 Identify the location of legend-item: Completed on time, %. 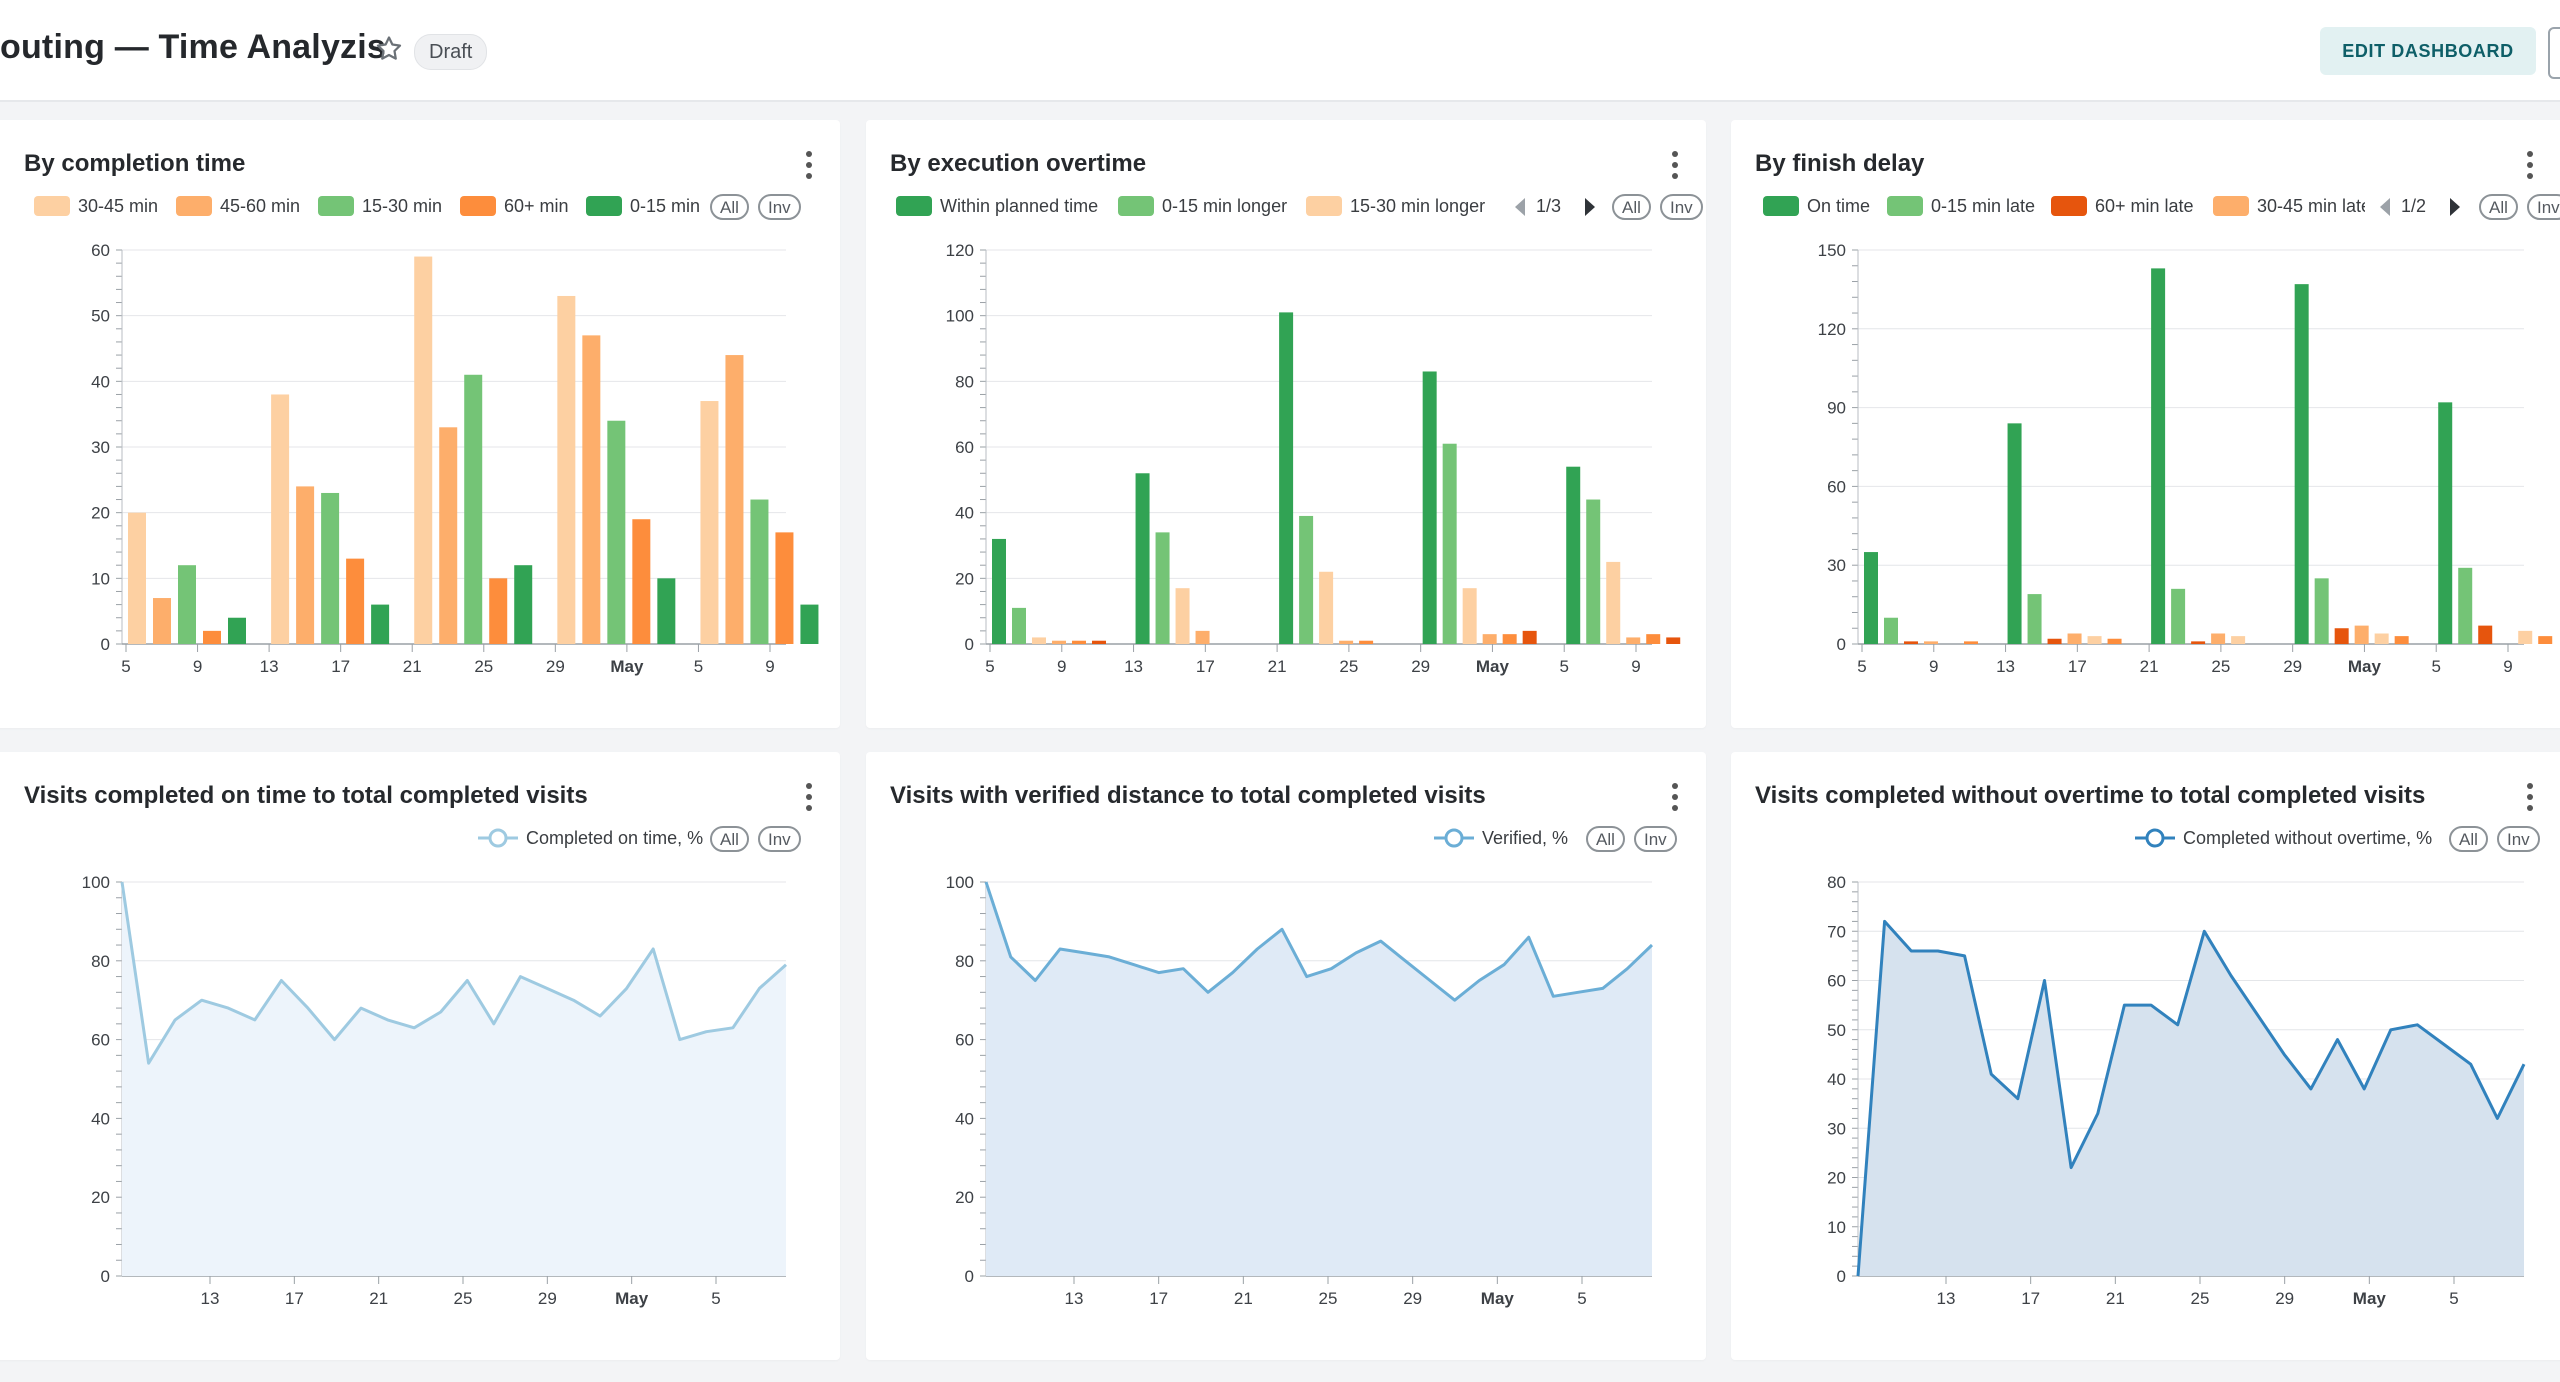
(590, 838).